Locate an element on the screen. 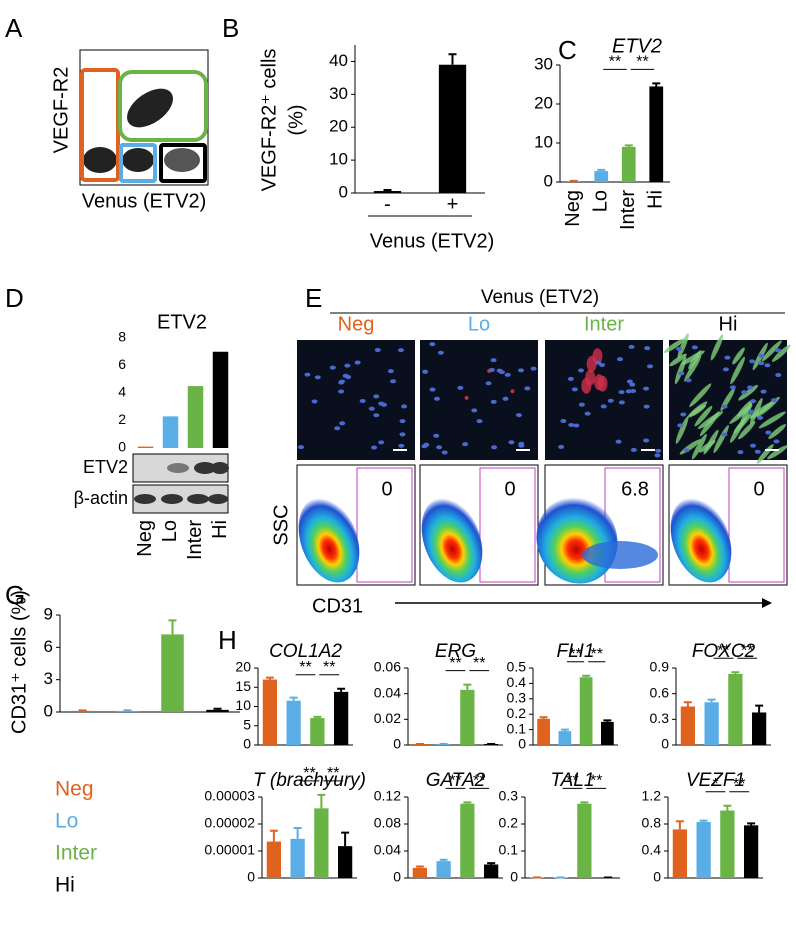  y-tick-label: 6 is located at coordinates (122, 364).